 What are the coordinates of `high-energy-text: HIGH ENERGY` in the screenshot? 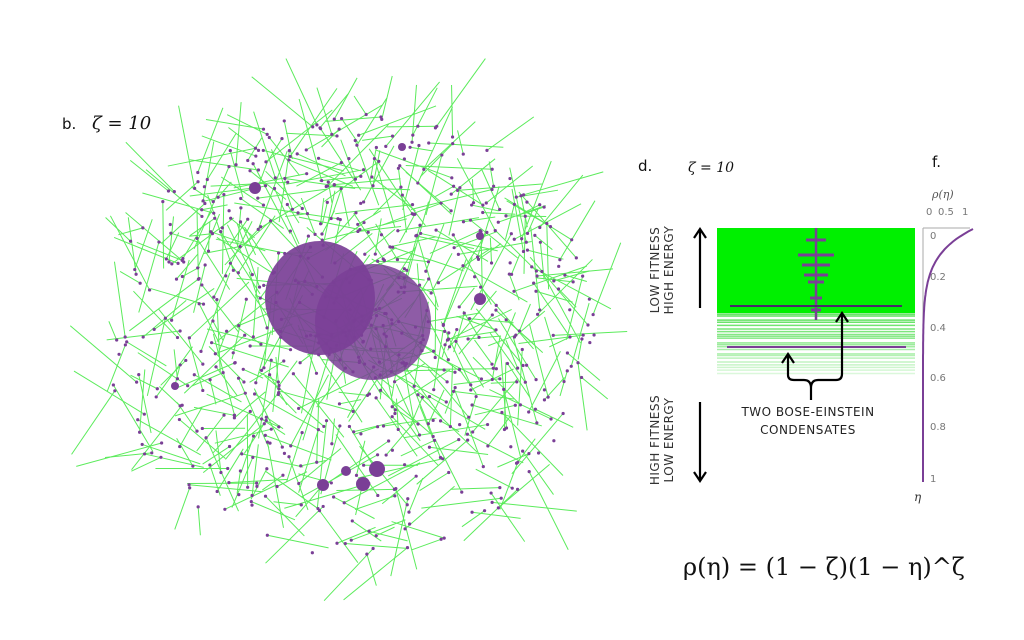 It's located at (669, 270).